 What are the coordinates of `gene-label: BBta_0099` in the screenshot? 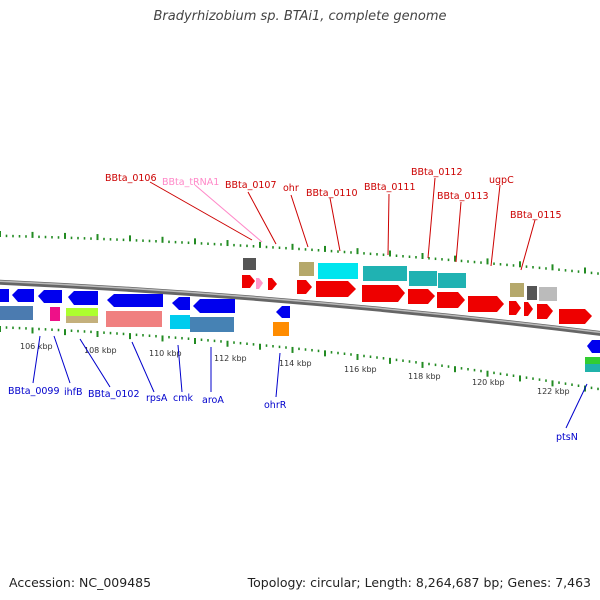 It's located at (34, 391).